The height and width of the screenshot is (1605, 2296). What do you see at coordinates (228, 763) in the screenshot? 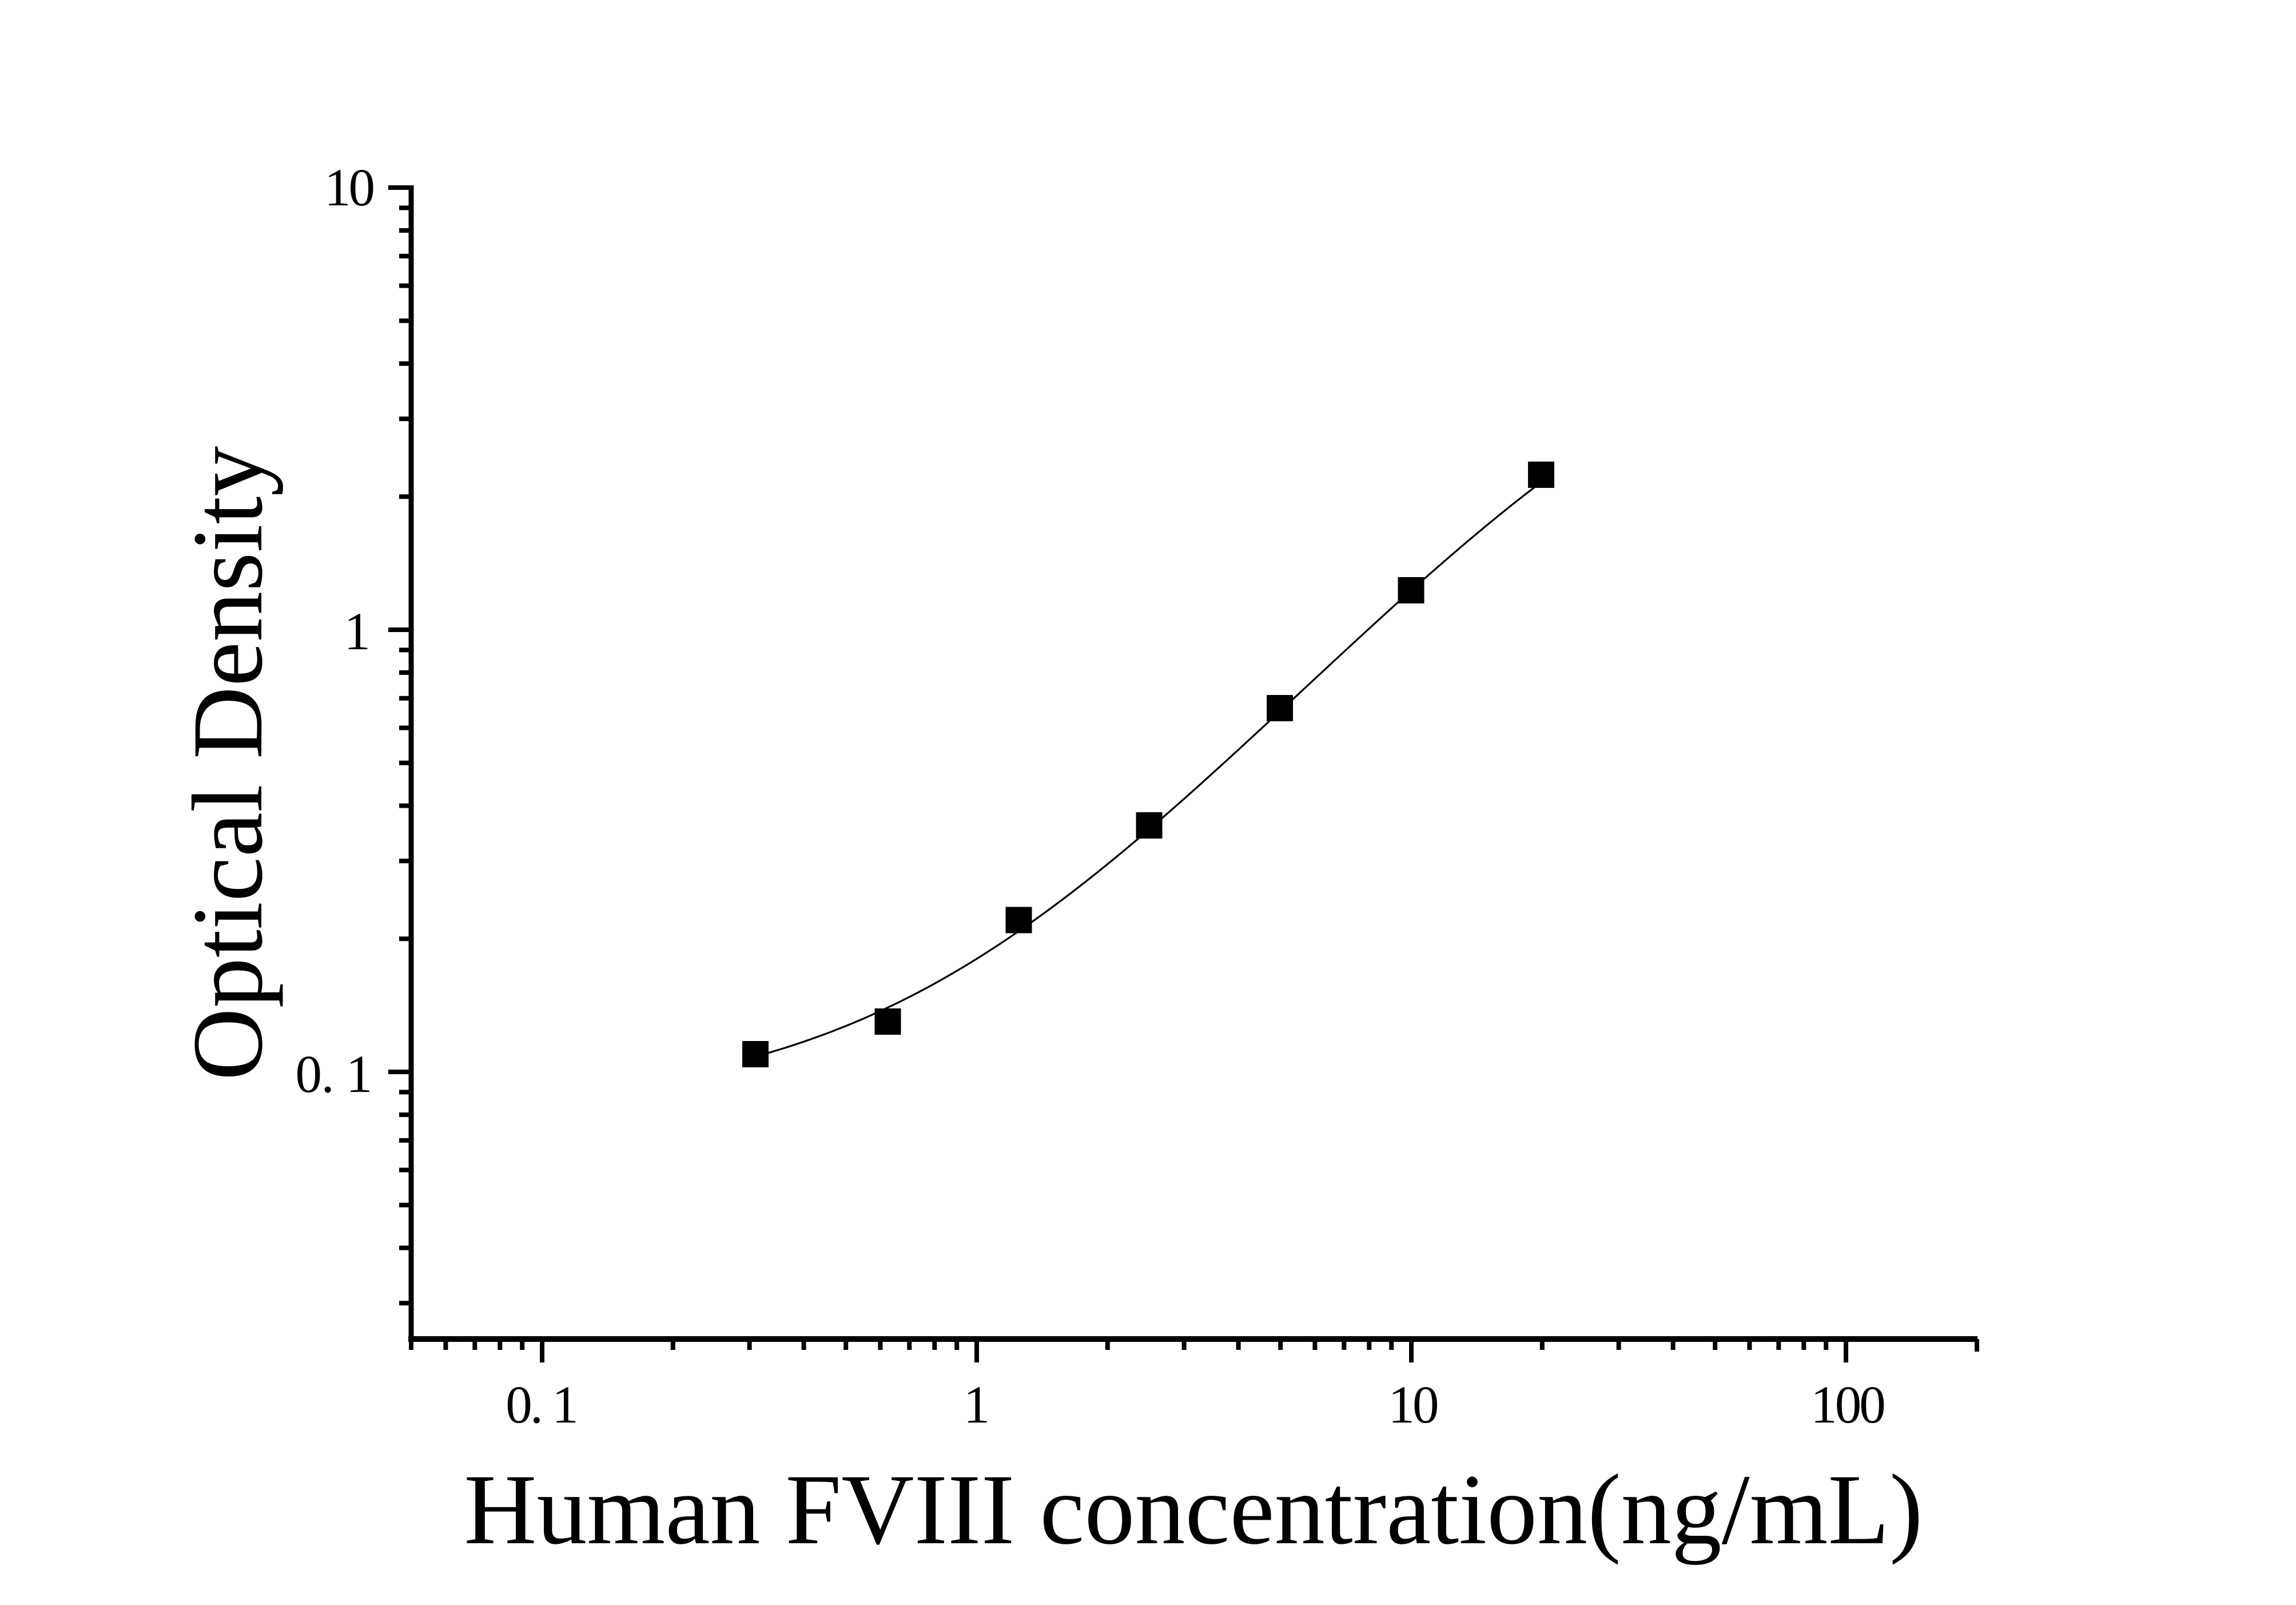
I see `svg-text: Optical Density` at bounding box center [228, 763].